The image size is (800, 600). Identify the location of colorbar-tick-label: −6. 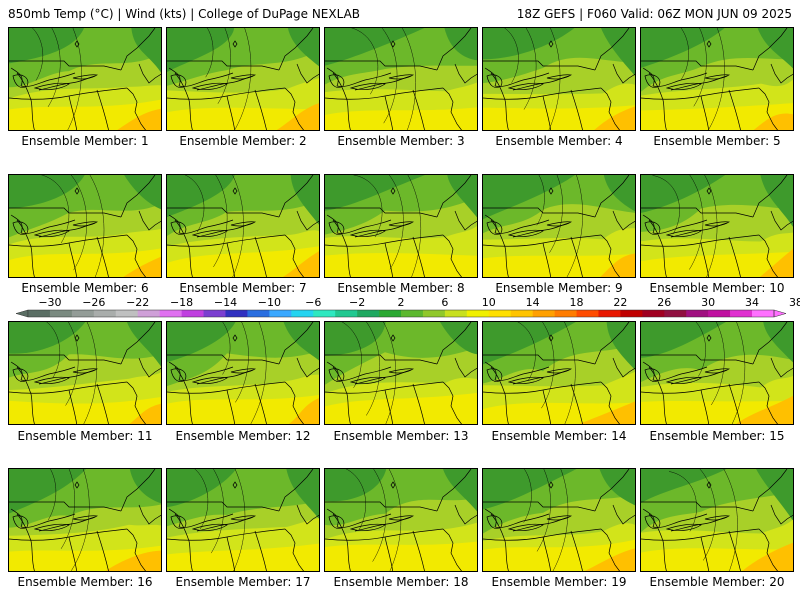
(313, 303).